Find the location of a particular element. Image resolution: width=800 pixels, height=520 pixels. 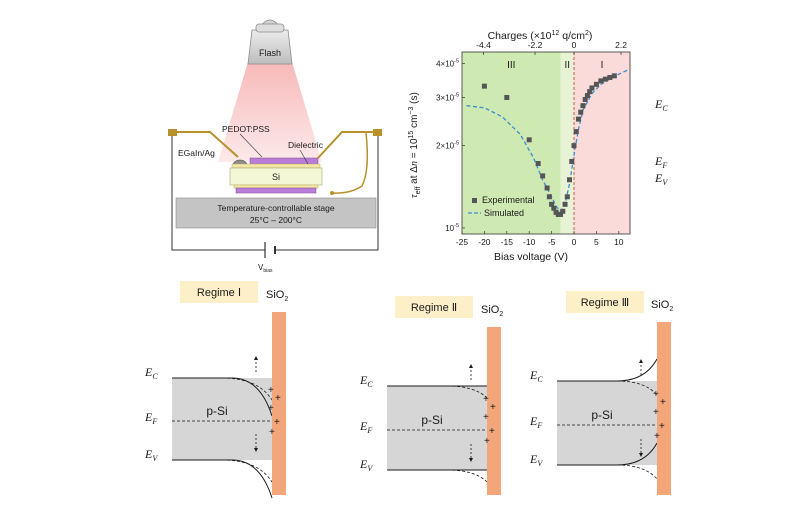

x-tick-label: 10 is located at coordinates (619, 242).